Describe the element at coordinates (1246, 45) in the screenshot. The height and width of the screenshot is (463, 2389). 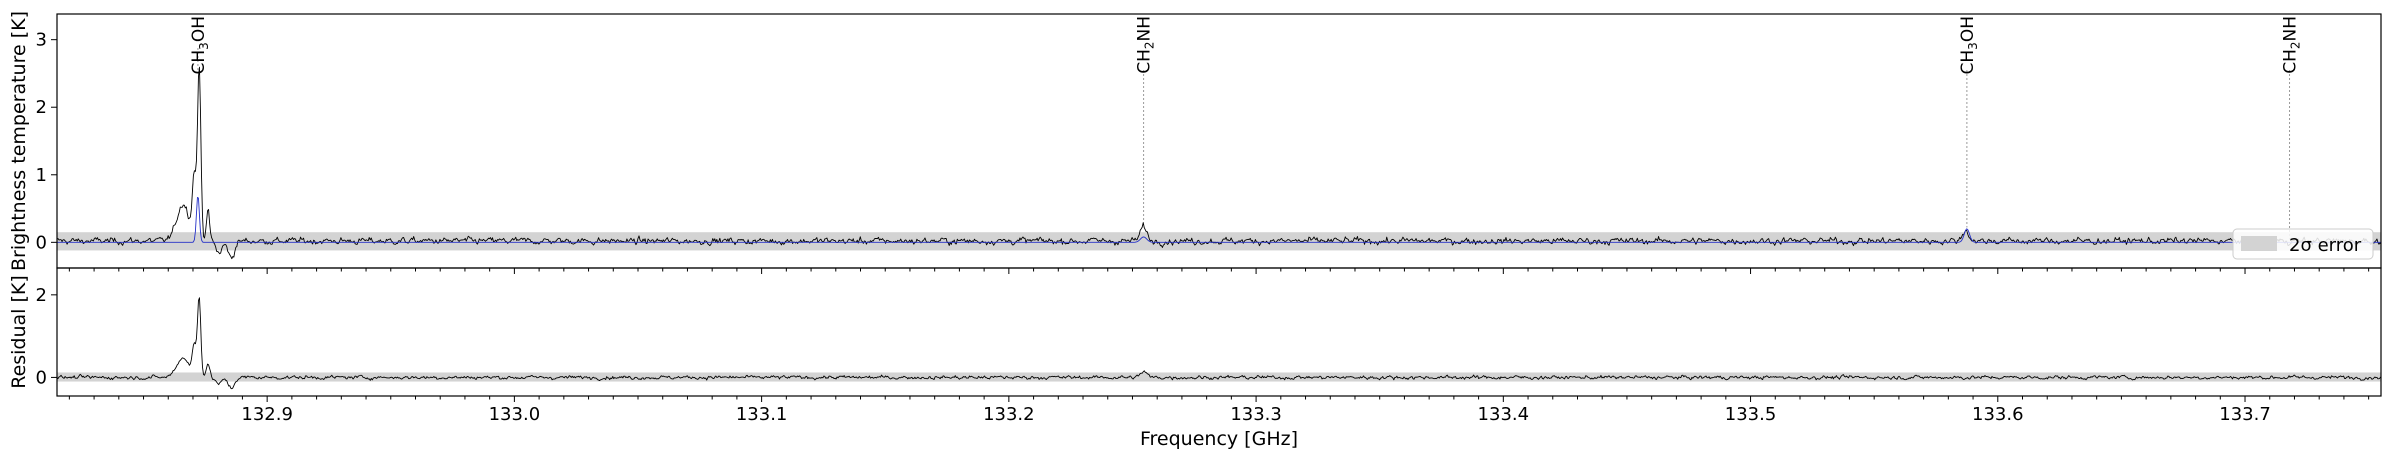
I see `line-labels: CH3OH CH2NH CH3OH CH2NH` at that location.